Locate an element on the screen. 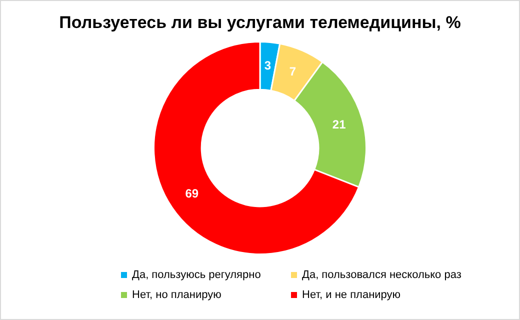 This screenshot has width=520, height=320. legend-label: Да, пользовался несколько раз is located at coordinates (381, 275).